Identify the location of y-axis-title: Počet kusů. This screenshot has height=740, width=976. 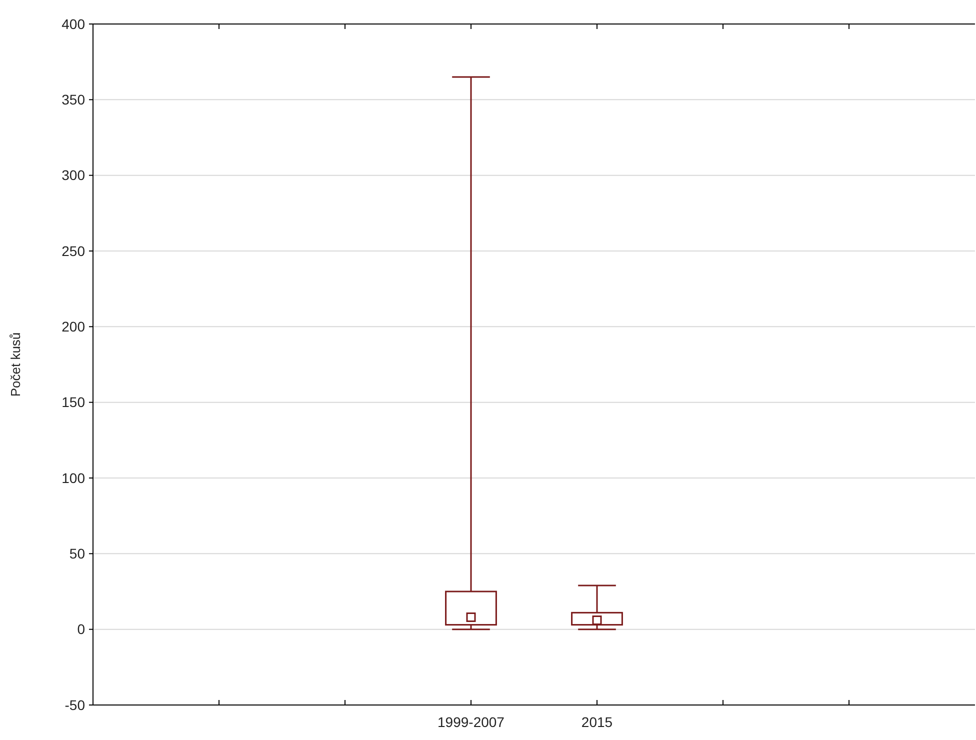
(15, 364).